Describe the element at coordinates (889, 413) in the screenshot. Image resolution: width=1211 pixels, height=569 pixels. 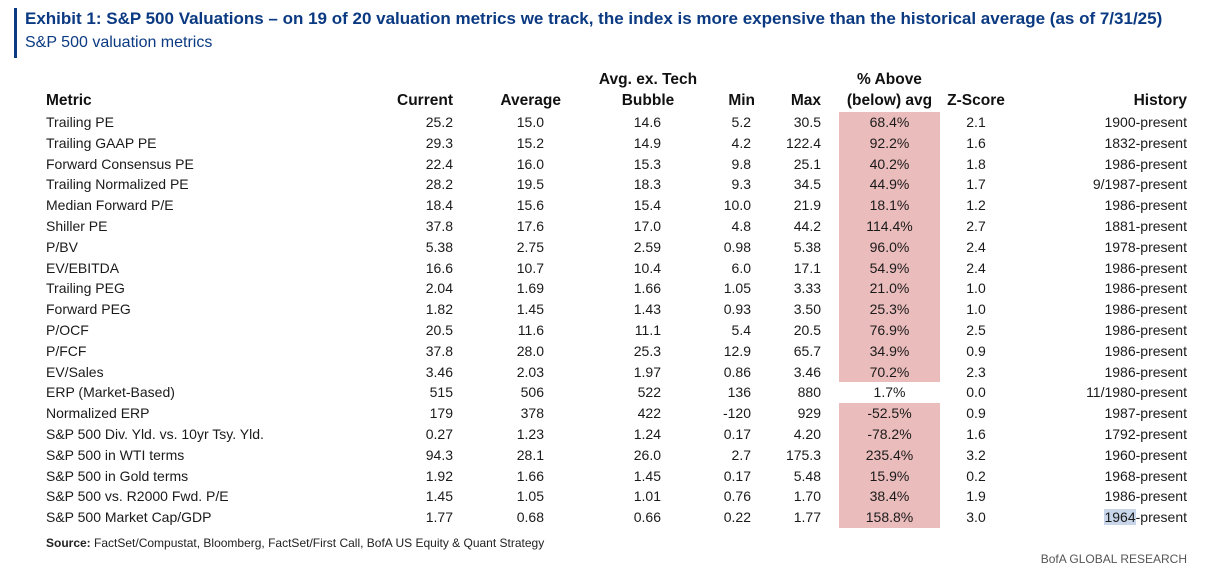
I see `cell-pct-above: -52.5%` at that location.